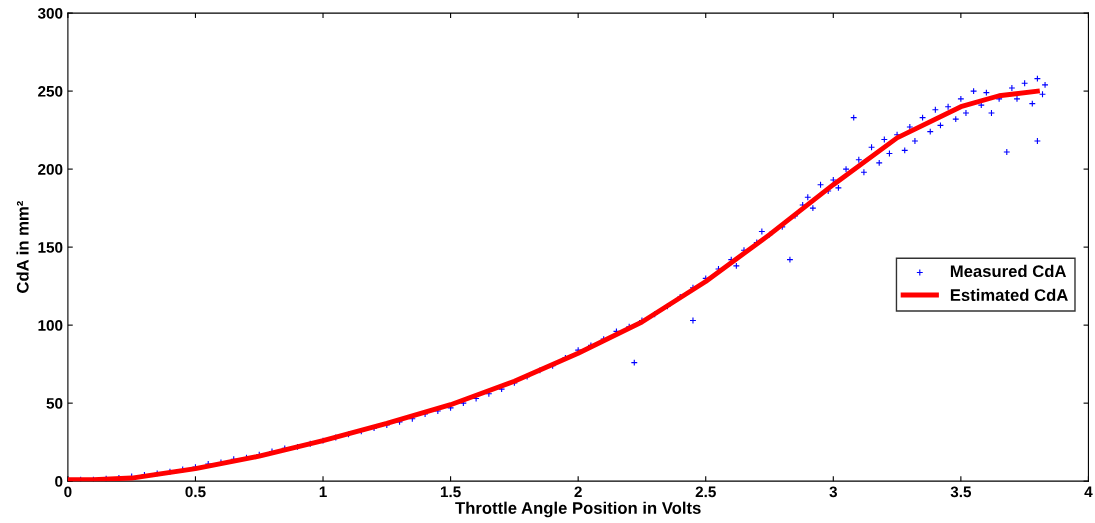 Image resolution: width=1095 pixels, height=523 pixels. What do you see at coordinates (50, 325) in the screenshot?
I see `y-tick-label: 100` at bounding box center [50, 325].